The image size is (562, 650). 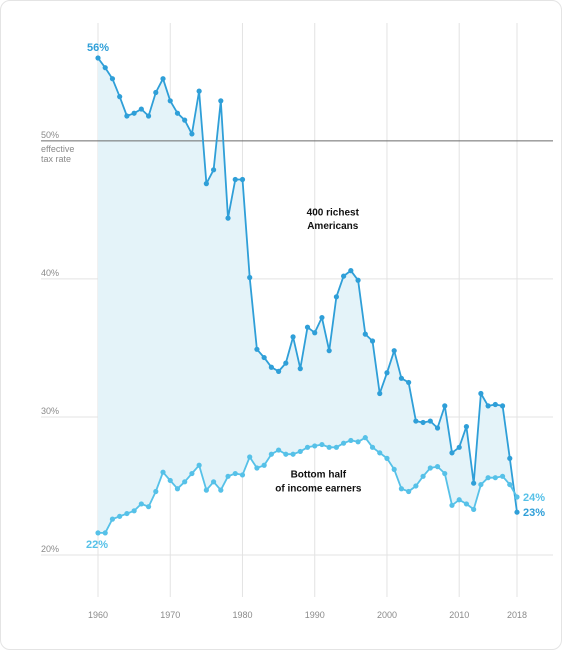 What do you see at coordinates (235, 473) in the screenshot?
I see `series-1-point-1979` at bounding box center [235, 473].